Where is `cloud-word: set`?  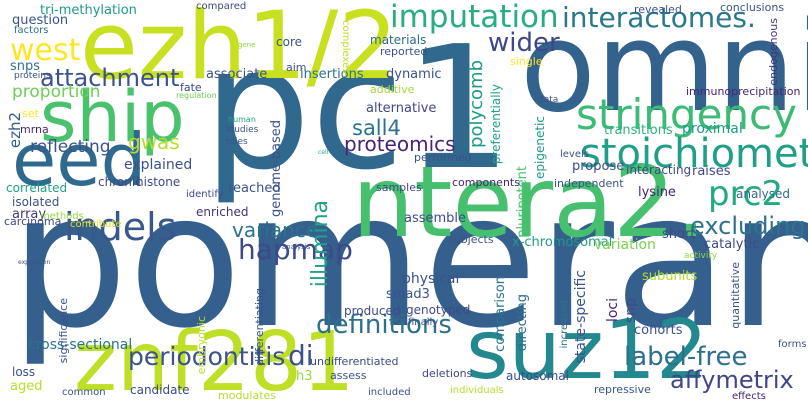 cloud-word: set is located at coordinates (30, 113).